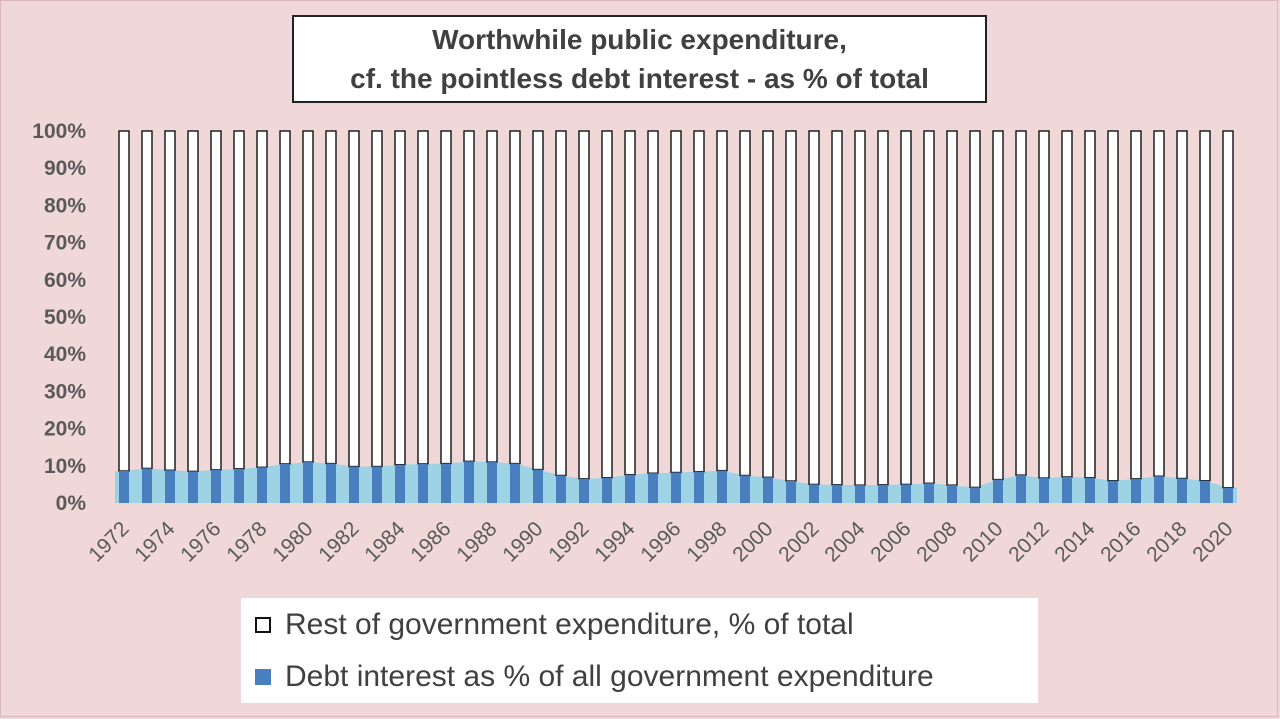 This screenshot has width=1280, height=719. Describe the element at coordinates (929, 307) in the screenshot. I see `bar-rest-2007` at that location.